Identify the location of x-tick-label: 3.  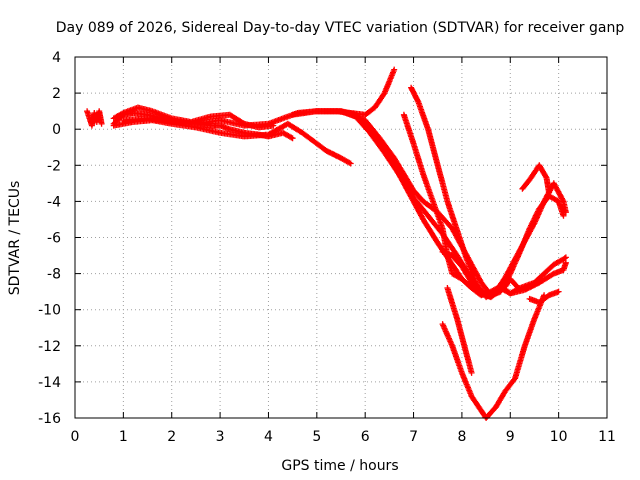
(220, 437).